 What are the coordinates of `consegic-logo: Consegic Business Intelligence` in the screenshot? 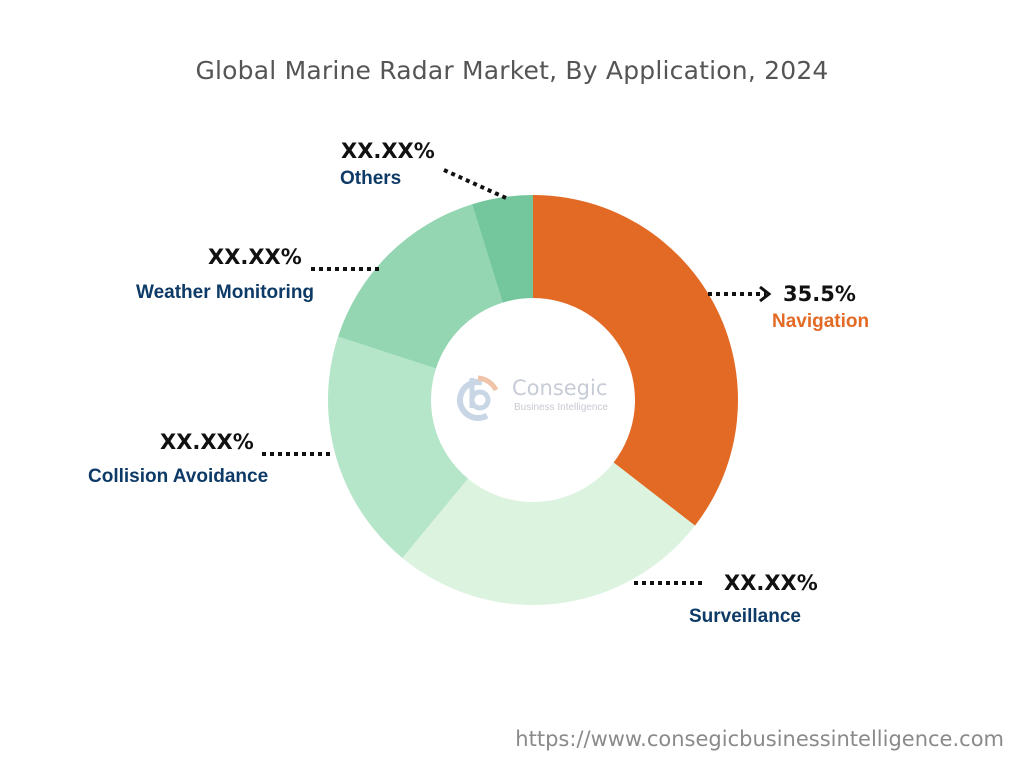 It's located at (537, 398).